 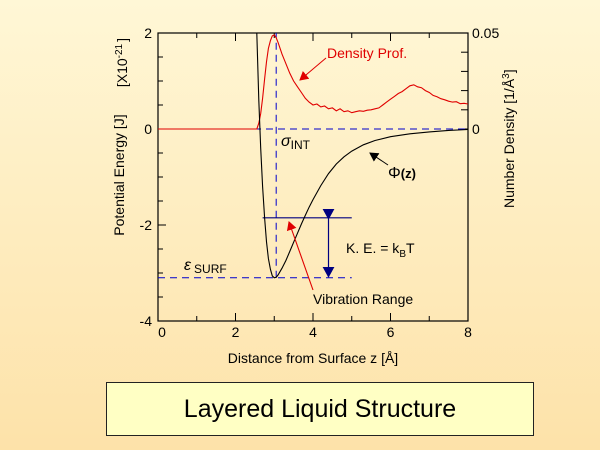 I want to click on right-label-close: ], so click(x=509, y=71).